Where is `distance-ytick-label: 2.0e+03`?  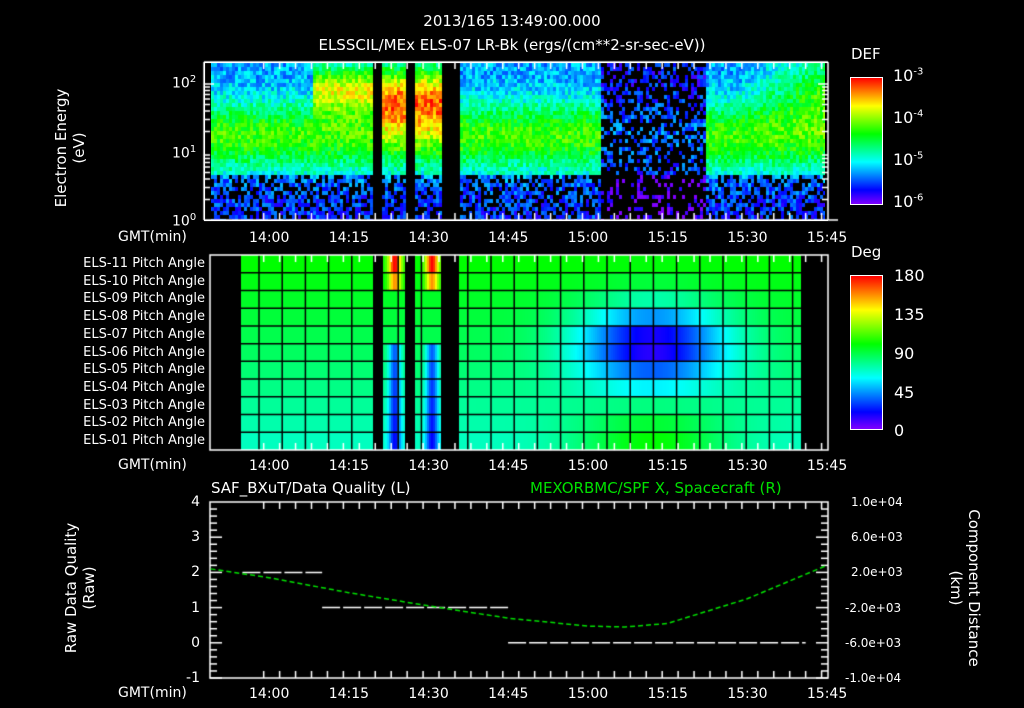 distance-ytick-label: 2.0e+03 is located at coordinates (877, 572).